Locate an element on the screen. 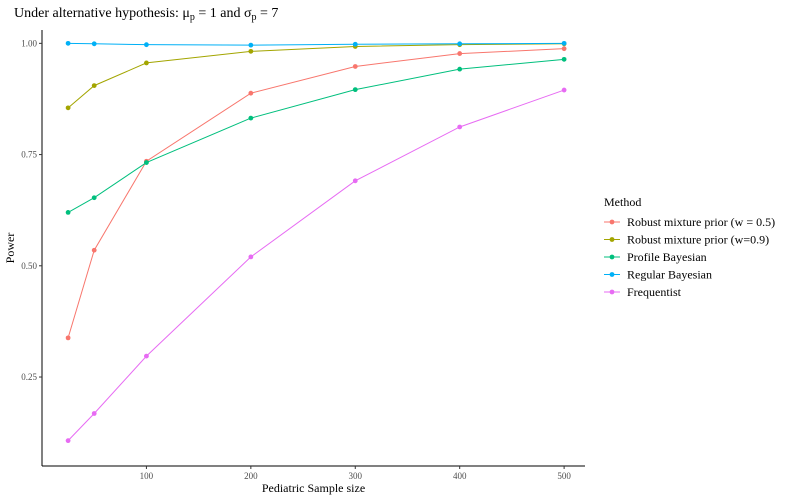  legend-item: Regular Bayesian is located at coordinates (658, 275).